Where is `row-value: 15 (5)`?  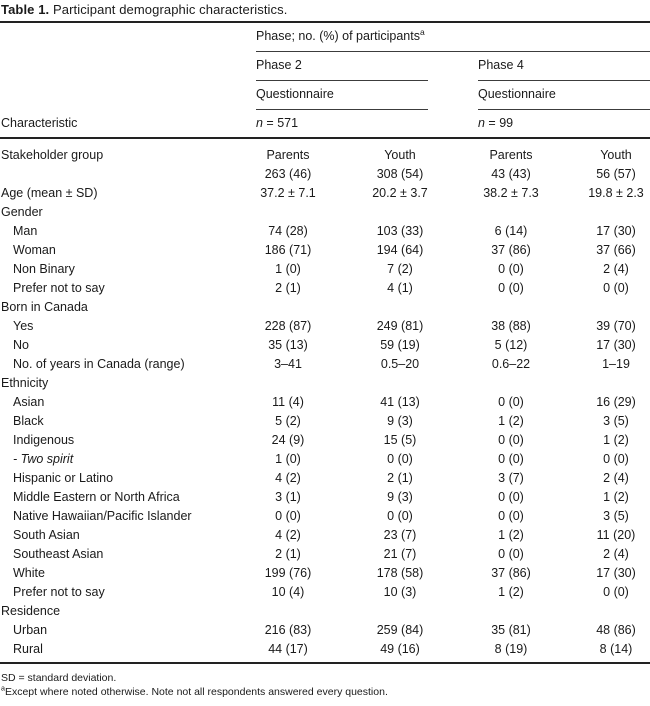 row-value: 15 (5) is located at coordinates (400, 440).